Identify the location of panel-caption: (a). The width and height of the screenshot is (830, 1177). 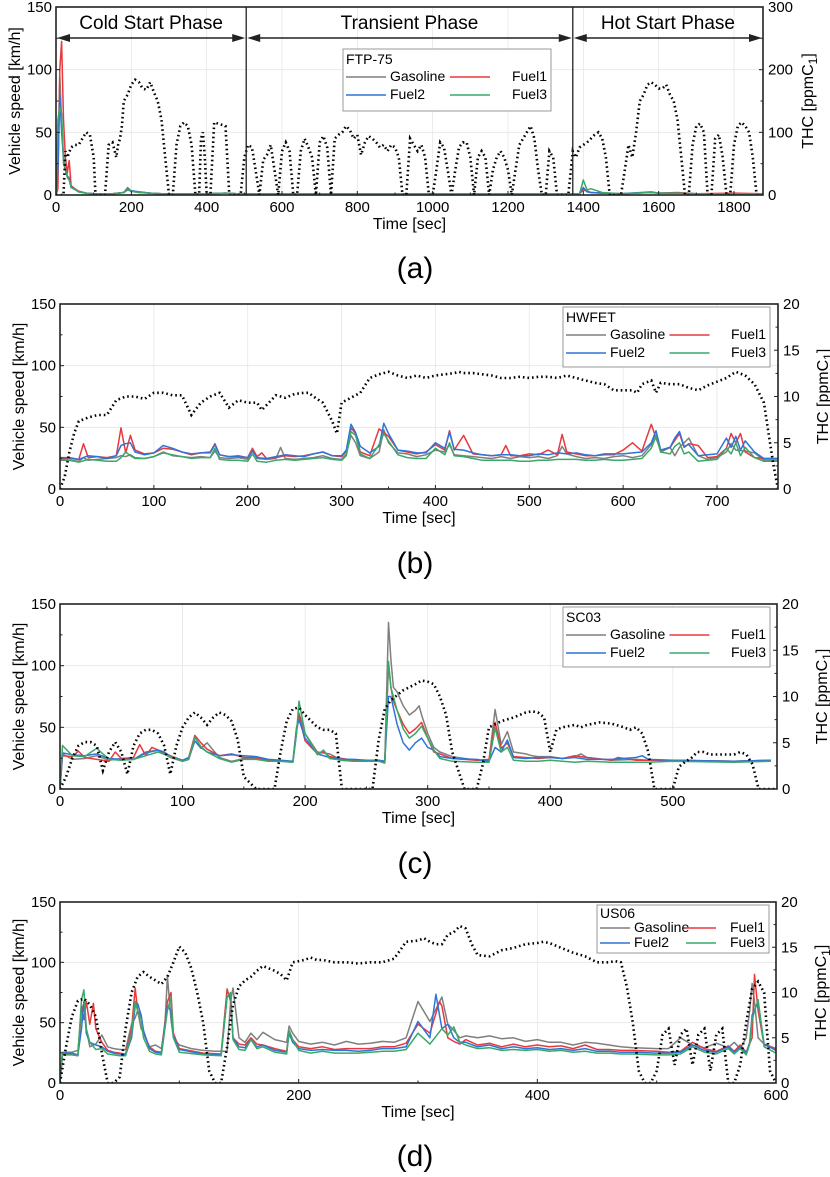
(415, 268).